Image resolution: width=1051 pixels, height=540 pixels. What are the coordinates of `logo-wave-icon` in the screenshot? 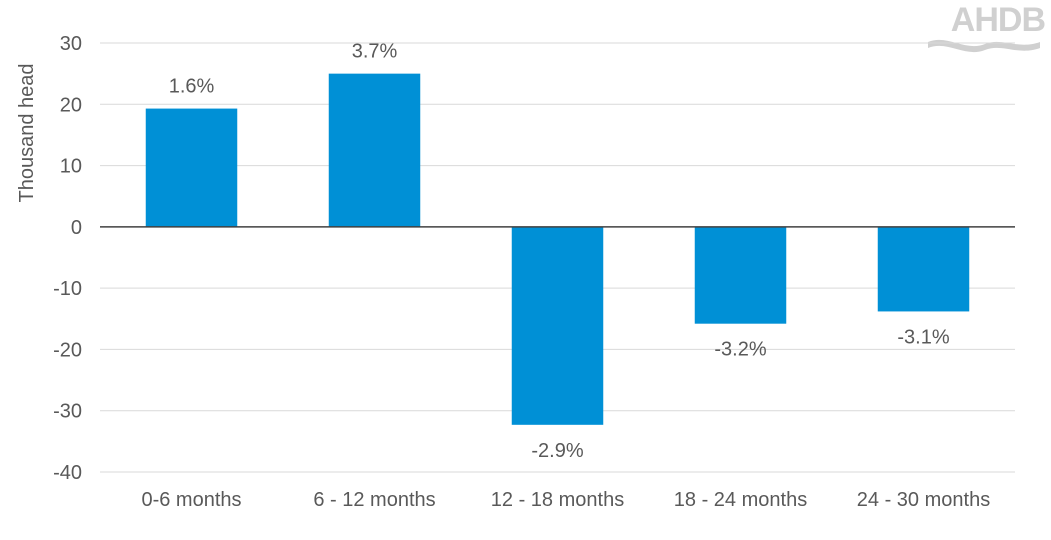 It's located at (984, 46).